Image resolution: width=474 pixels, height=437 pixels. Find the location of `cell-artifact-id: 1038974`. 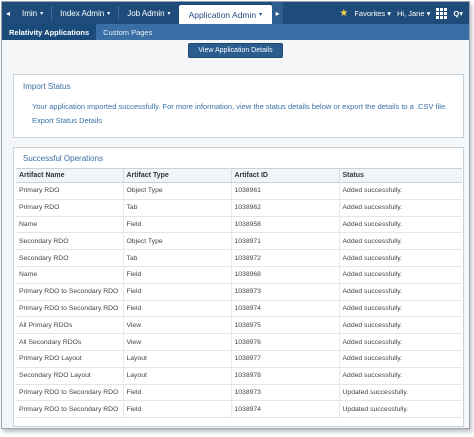

cell-artifact-id: 1038974 is located at coordinates (285, 409).